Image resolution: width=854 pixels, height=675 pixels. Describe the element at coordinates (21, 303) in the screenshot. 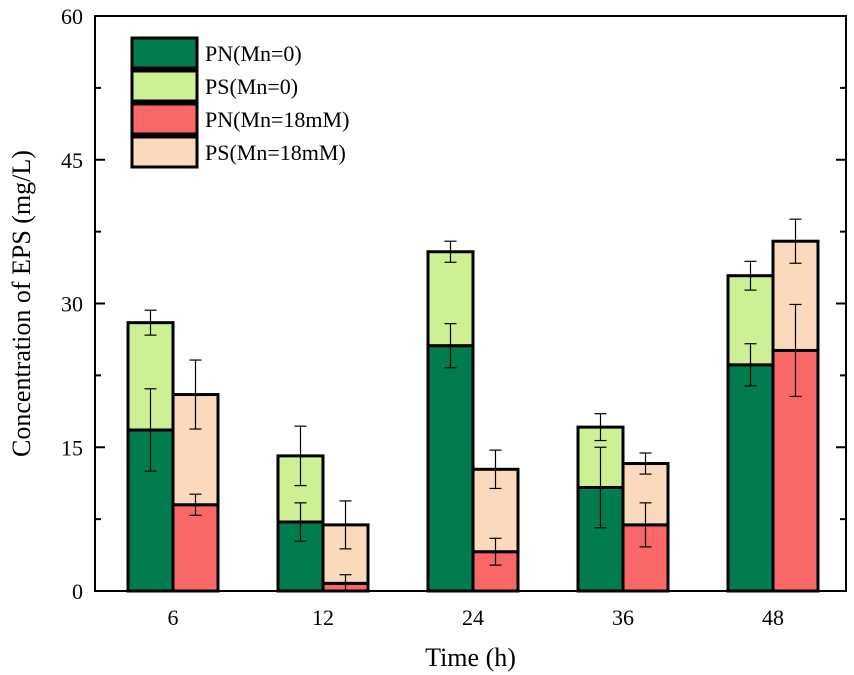

I see `y-axis-title: Concentration of EPS (mg/L)` at that location.